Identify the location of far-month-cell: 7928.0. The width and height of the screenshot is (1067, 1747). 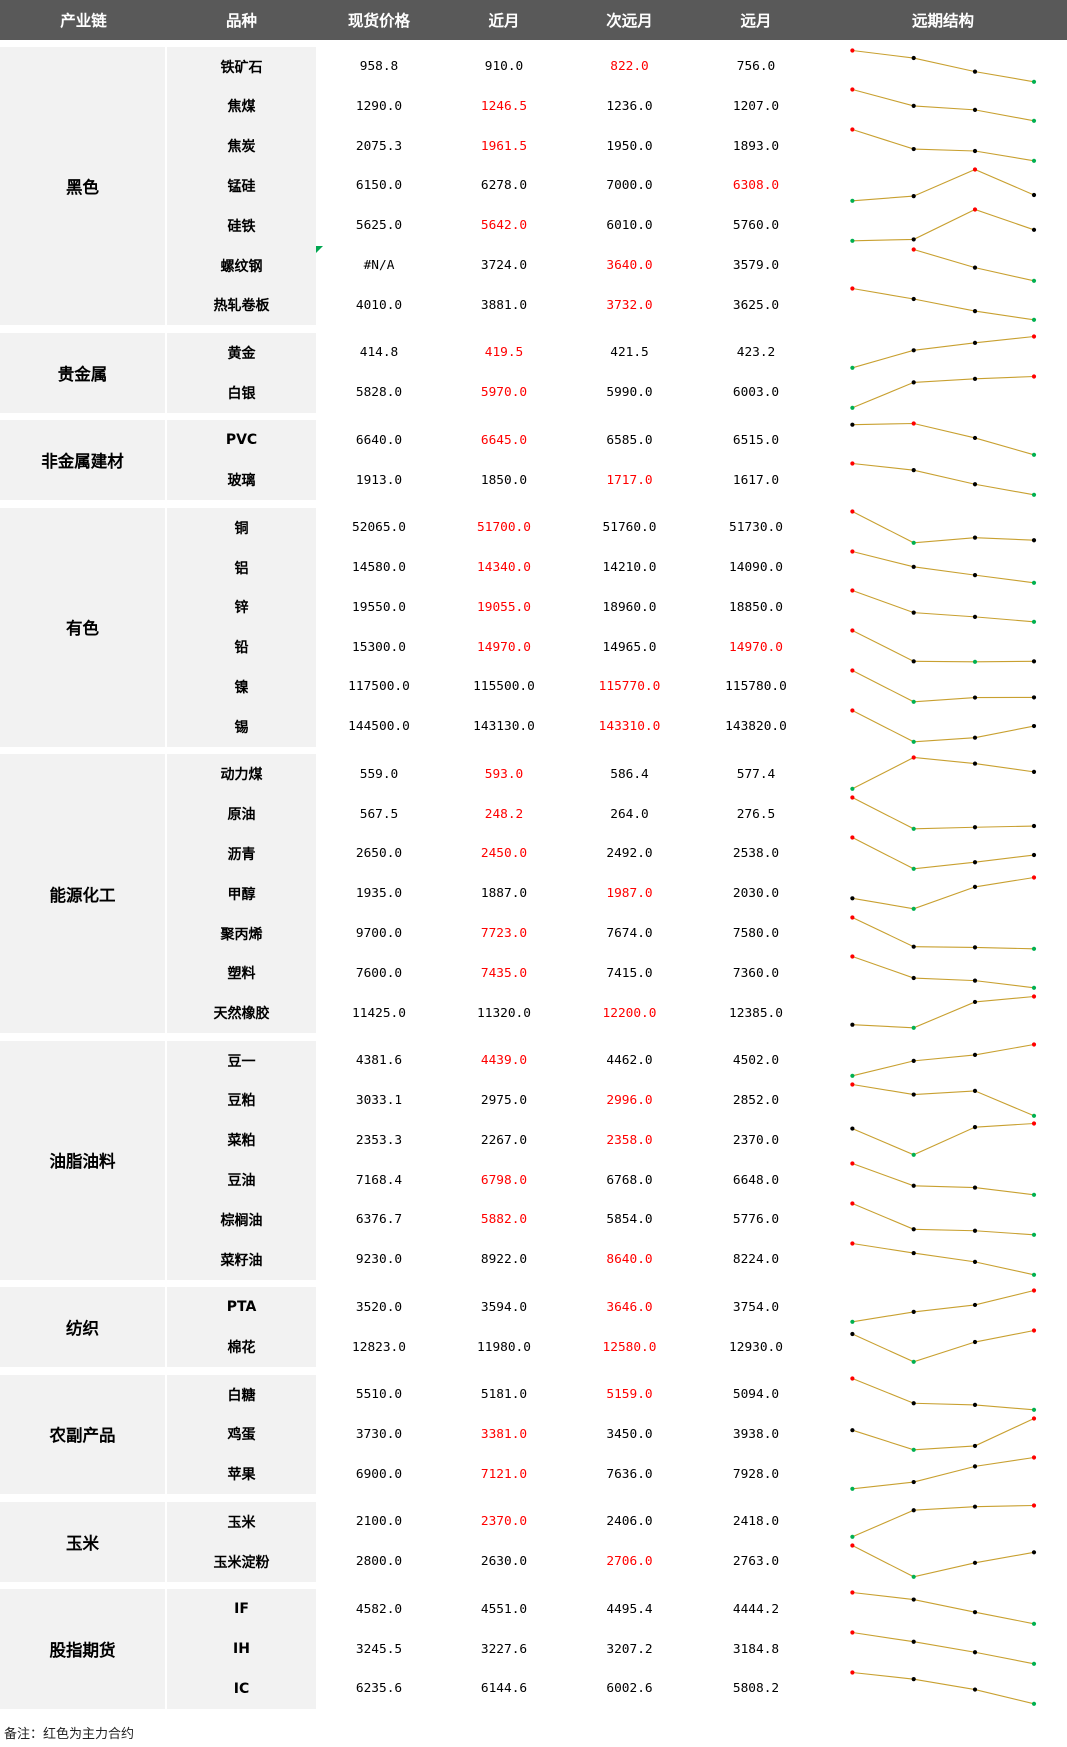
(756, 1474).